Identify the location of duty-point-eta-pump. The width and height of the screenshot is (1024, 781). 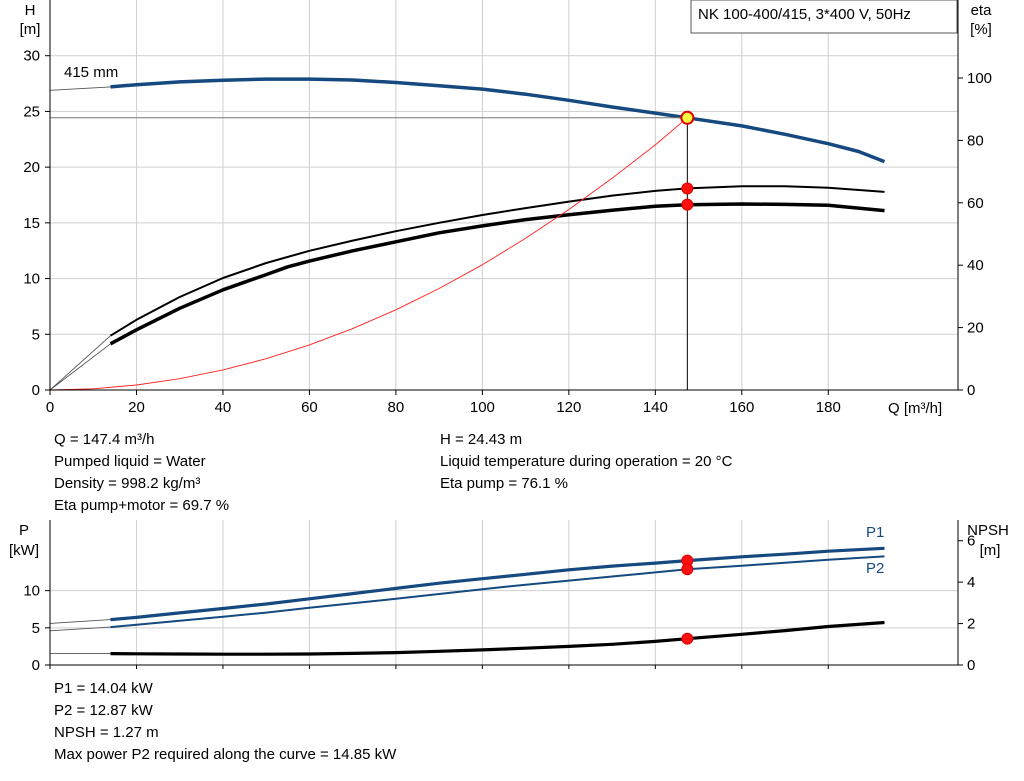
(687, 188).